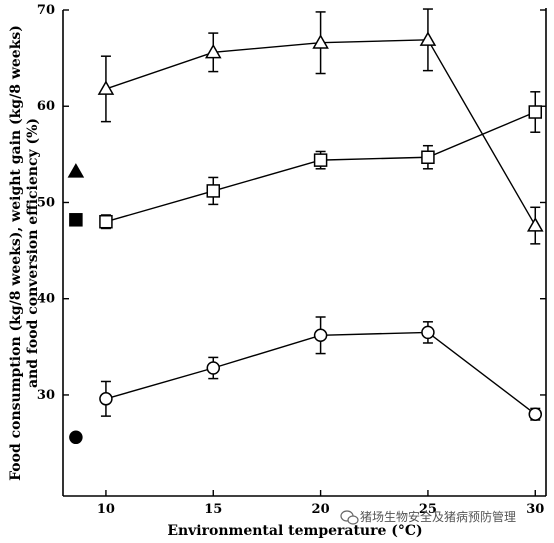  What do you see at coordinates (535, 509) in the screenshot?
I see `x-tick-label: 30` at bounding box center [535, 509].